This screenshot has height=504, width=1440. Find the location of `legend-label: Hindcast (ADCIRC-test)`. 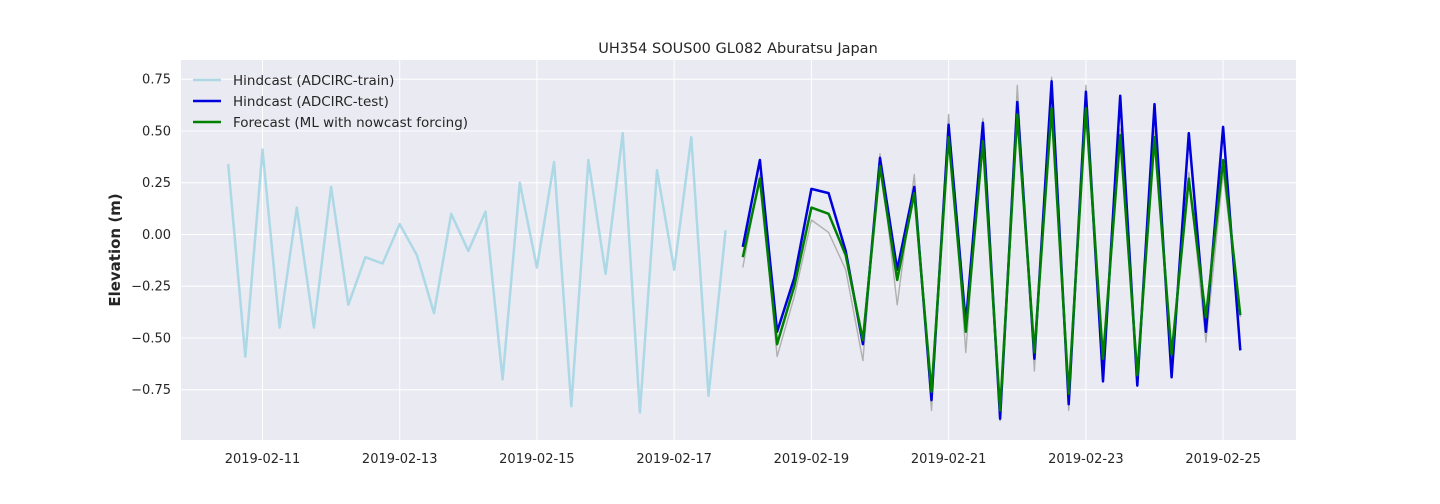

legend-label: Hindcast (ADCIRC-test) is located at coordinates (311, 102).